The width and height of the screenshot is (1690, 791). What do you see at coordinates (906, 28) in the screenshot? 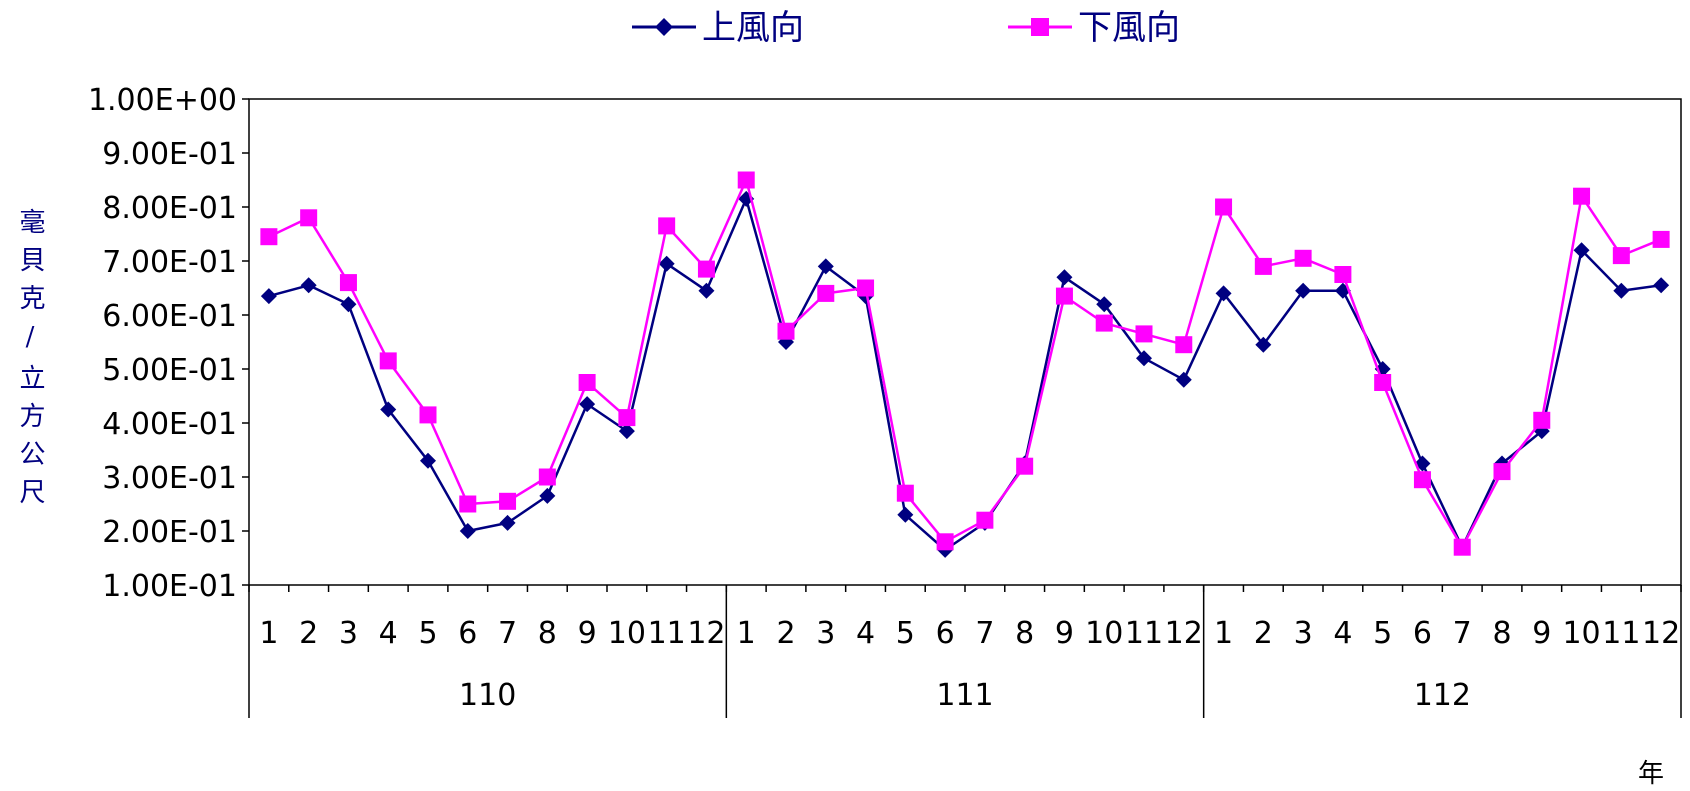
I see `legend: 上風向 下風向` at bounding box center [906, 28].